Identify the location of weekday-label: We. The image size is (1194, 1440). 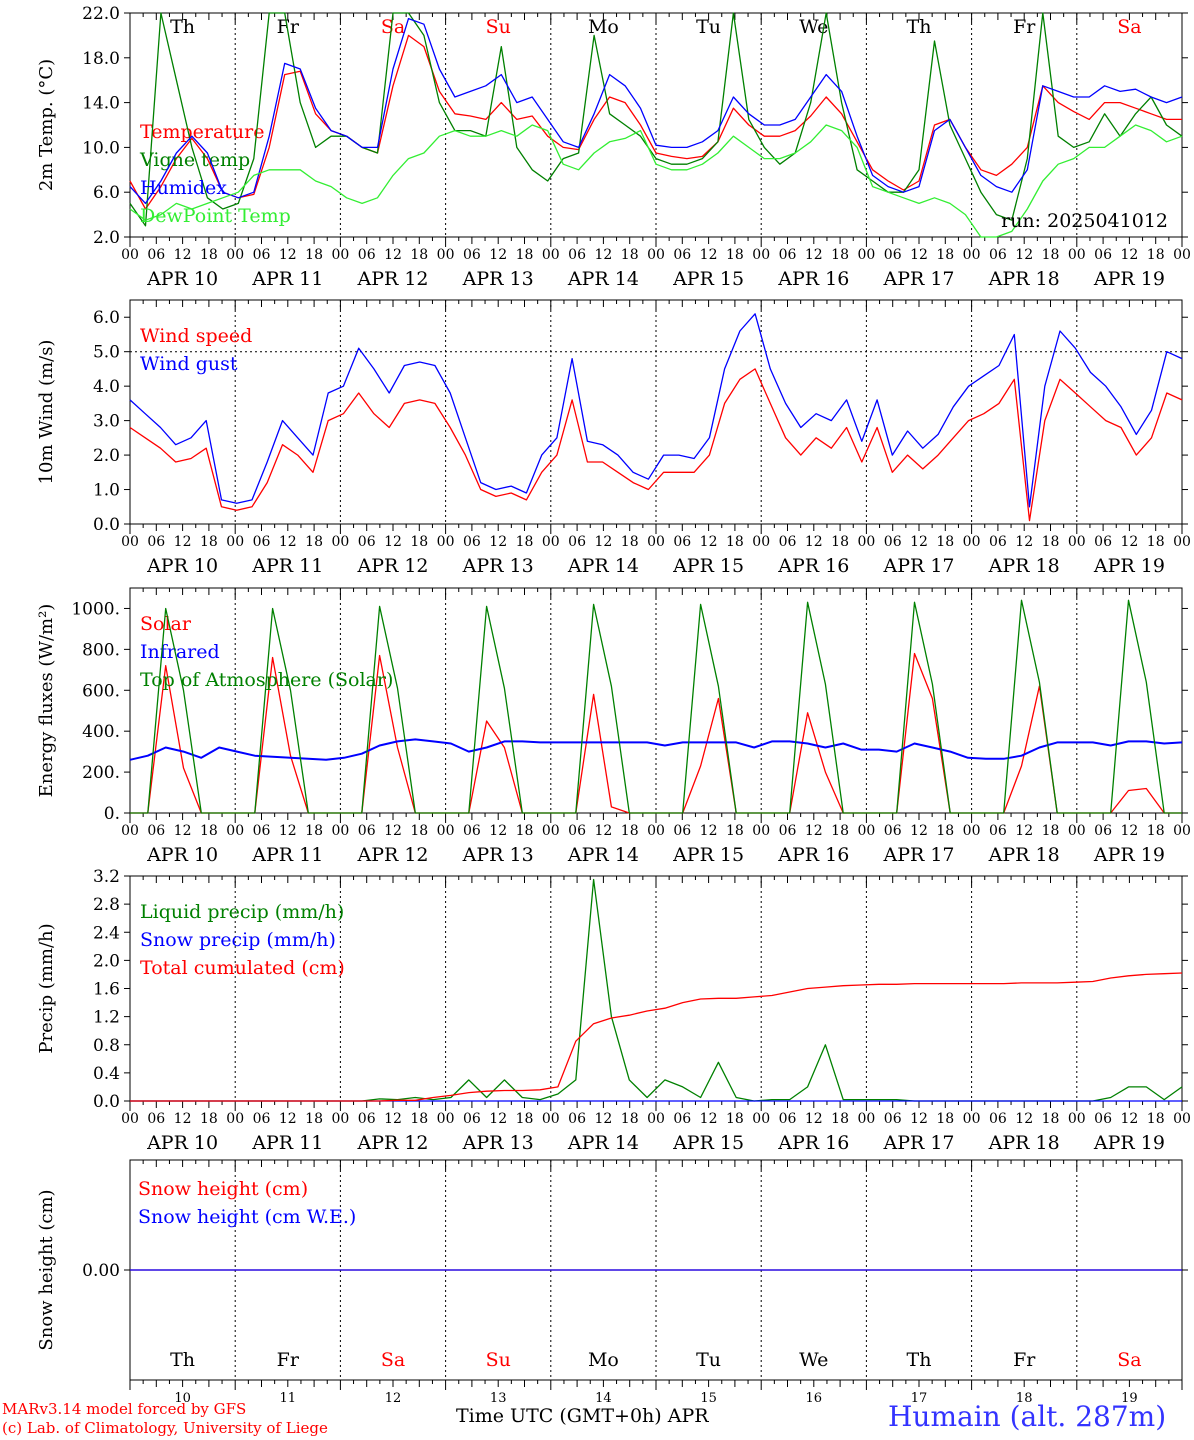
(813, 27).